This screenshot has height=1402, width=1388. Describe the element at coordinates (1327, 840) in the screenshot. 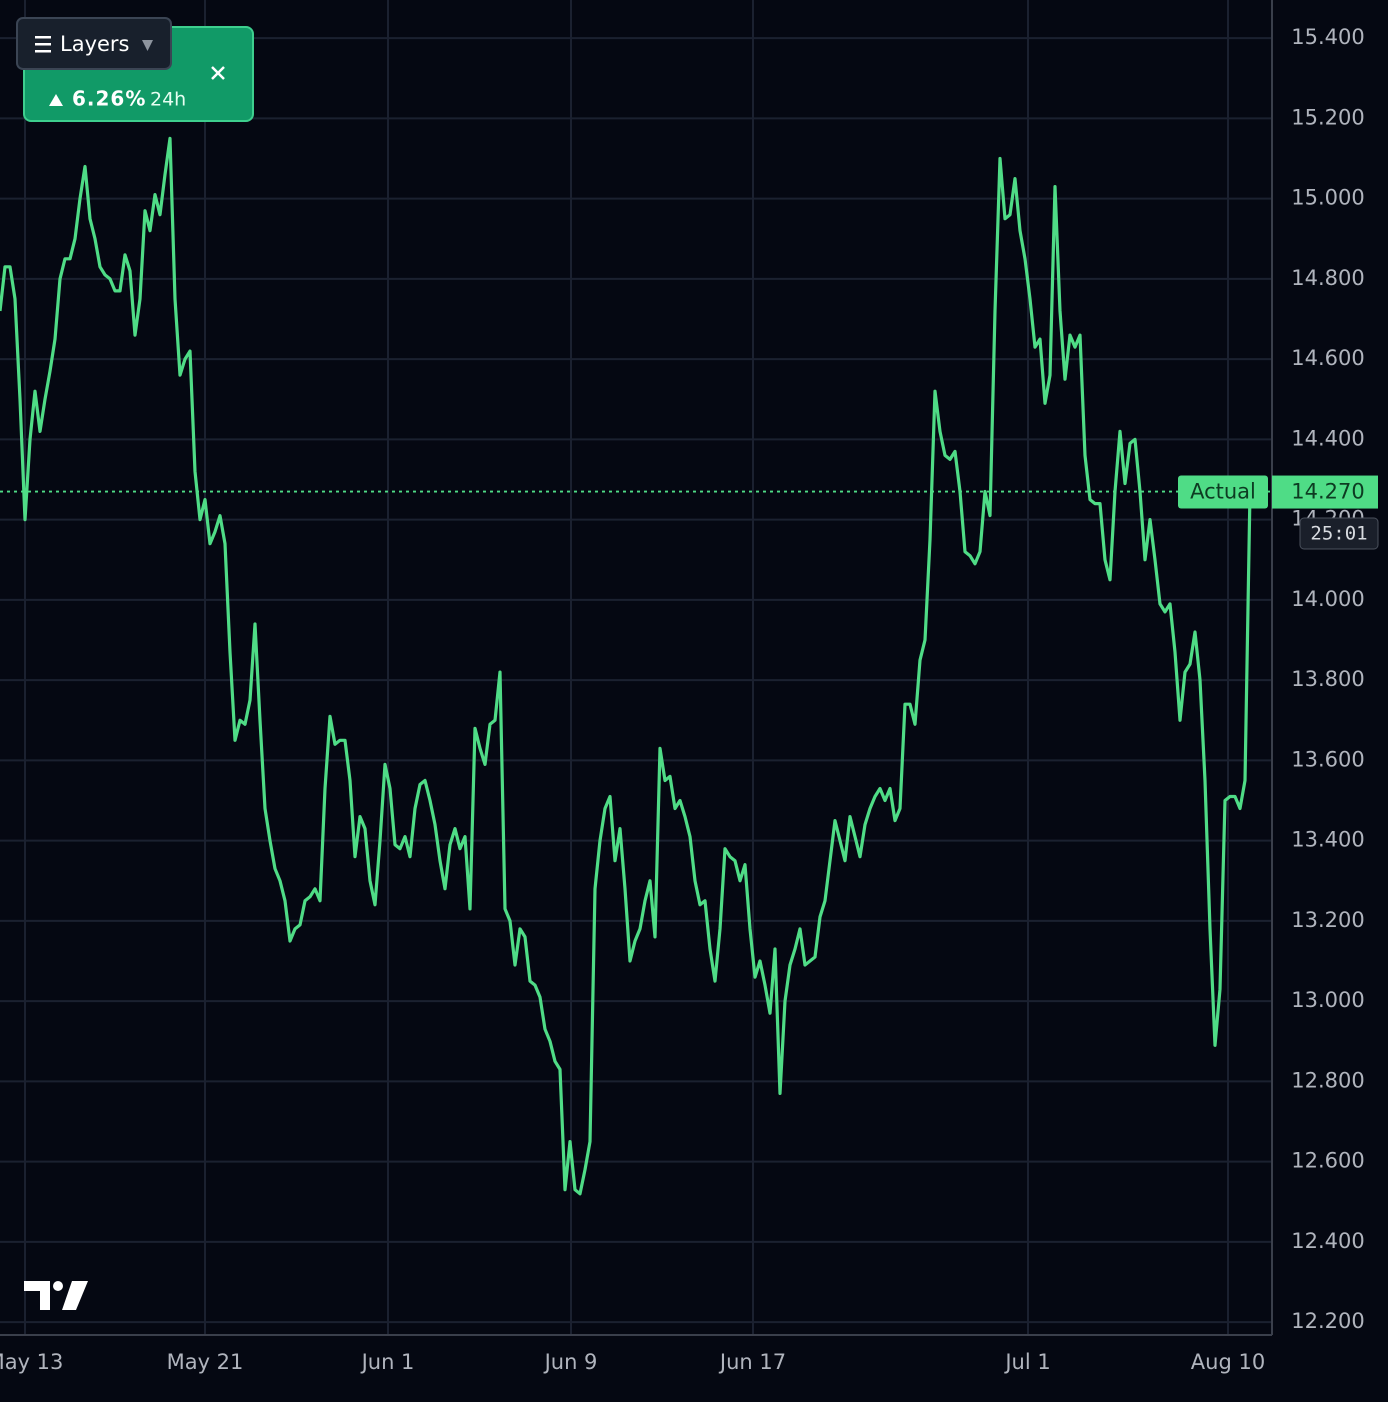

I see `y-tick-label: 13.400` at that location.